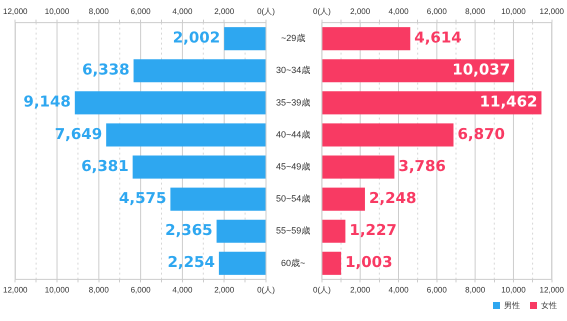 This screenshot has height=321, width=567. I want to click on data-label: 7,649, so click(78, 133).